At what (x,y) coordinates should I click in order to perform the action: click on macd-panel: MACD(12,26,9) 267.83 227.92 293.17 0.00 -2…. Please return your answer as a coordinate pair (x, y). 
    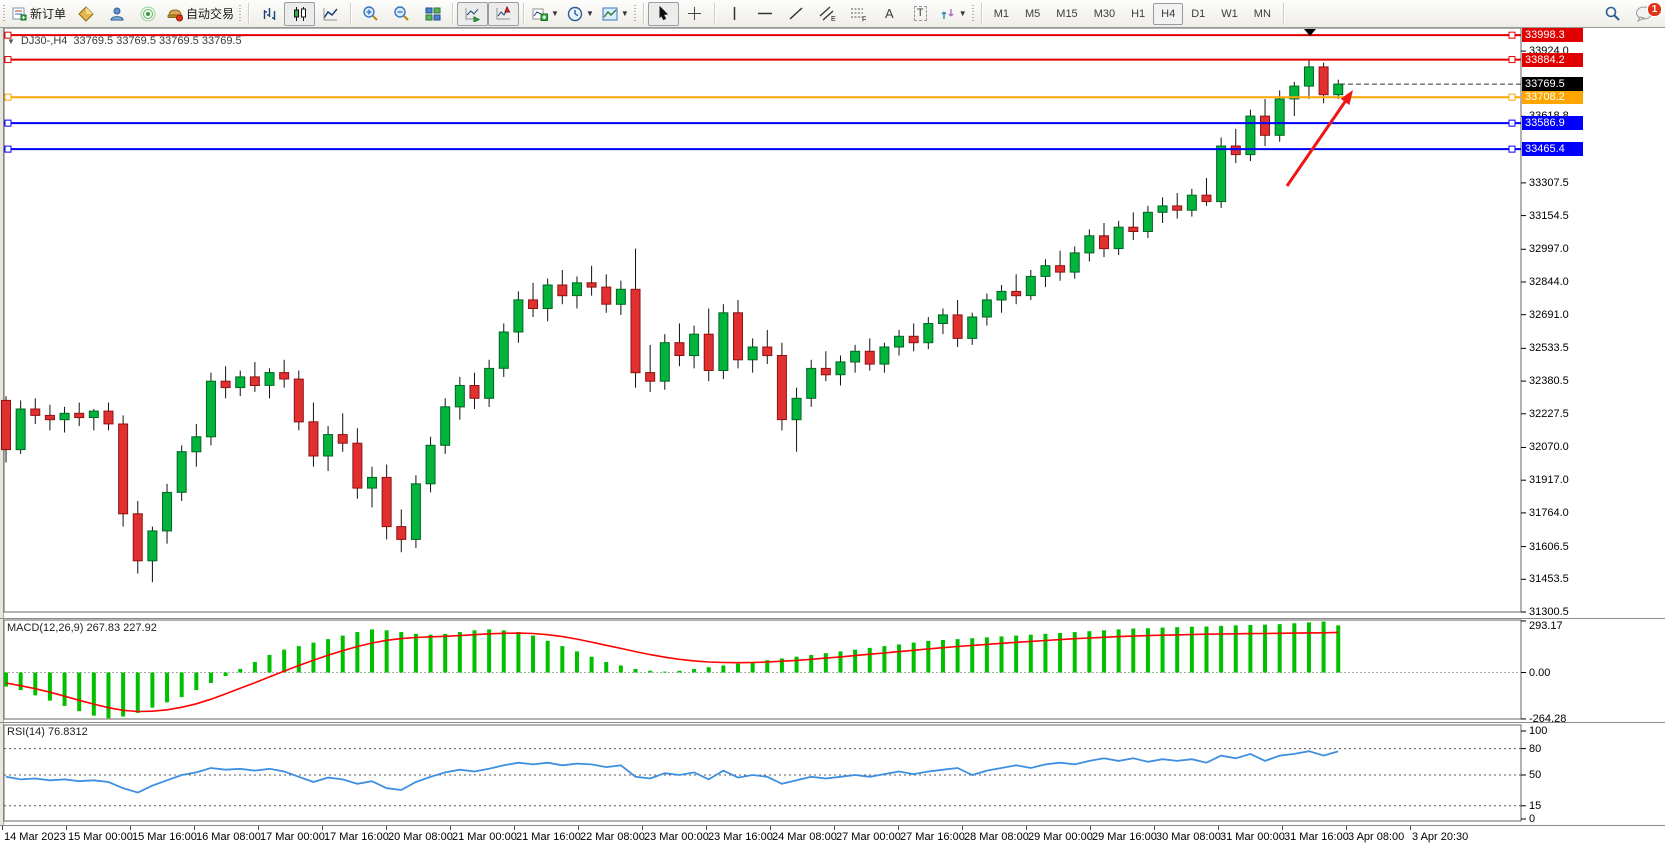
    Looking at the image, I should click on (832, 671).